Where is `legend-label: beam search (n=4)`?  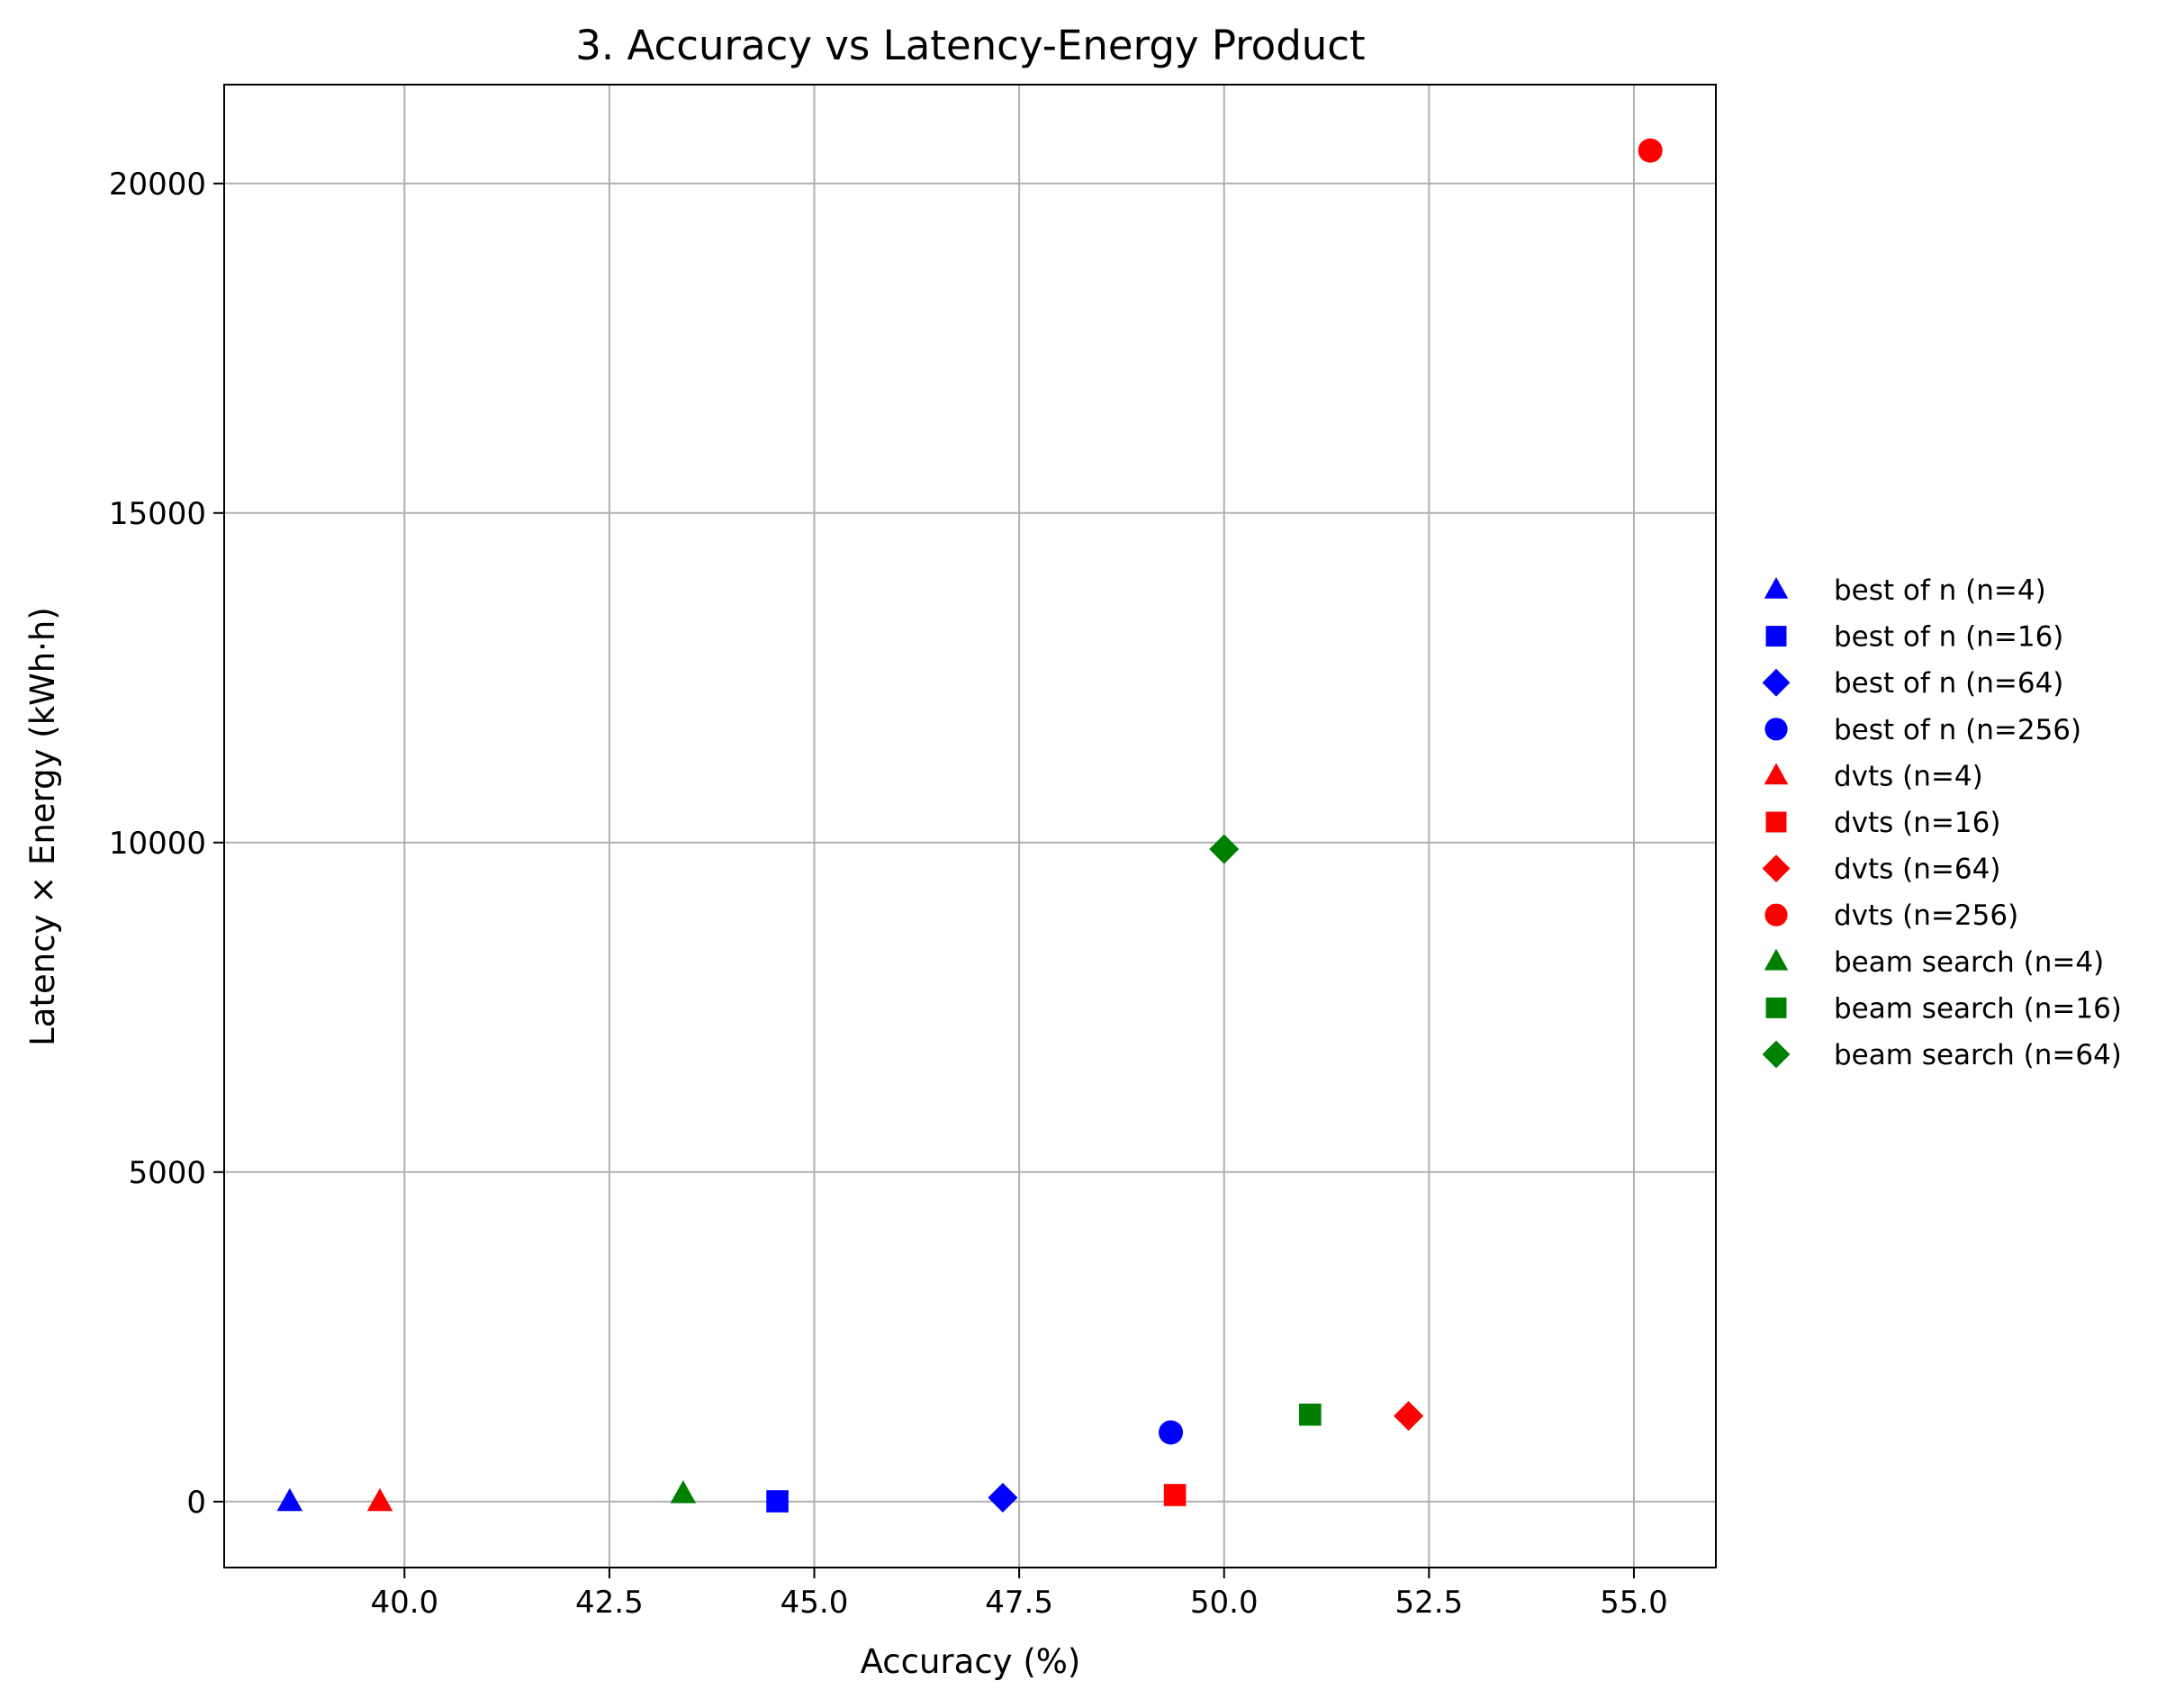
legend-label: beam search (n=4) is located at coordinates (1969, 963).